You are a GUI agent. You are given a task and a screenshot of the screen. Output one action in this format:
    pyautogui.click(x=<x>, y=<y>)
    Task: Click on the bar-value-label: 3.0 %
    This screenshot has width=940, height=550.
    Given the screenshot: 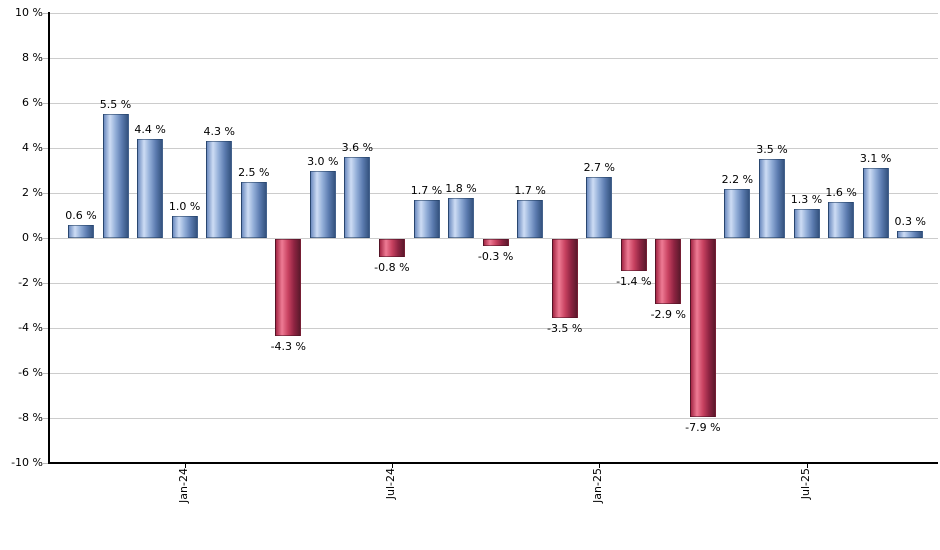 What is the action you would take?
    pyautogui.click(x=323, y=161)
    